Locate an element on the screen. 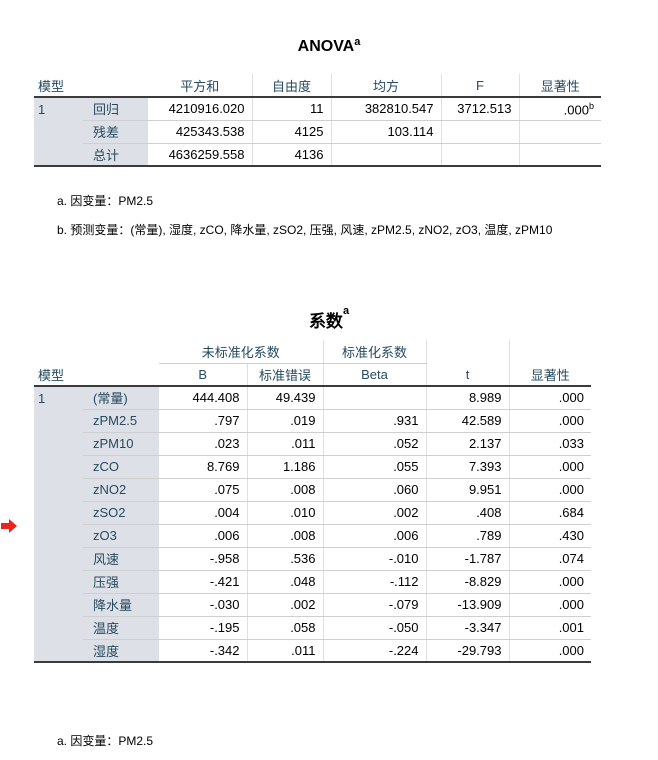 Image resolution: width=658 pixels, height=760 pixels. header-se: 标准错误 is located at coordinates (284, 375).